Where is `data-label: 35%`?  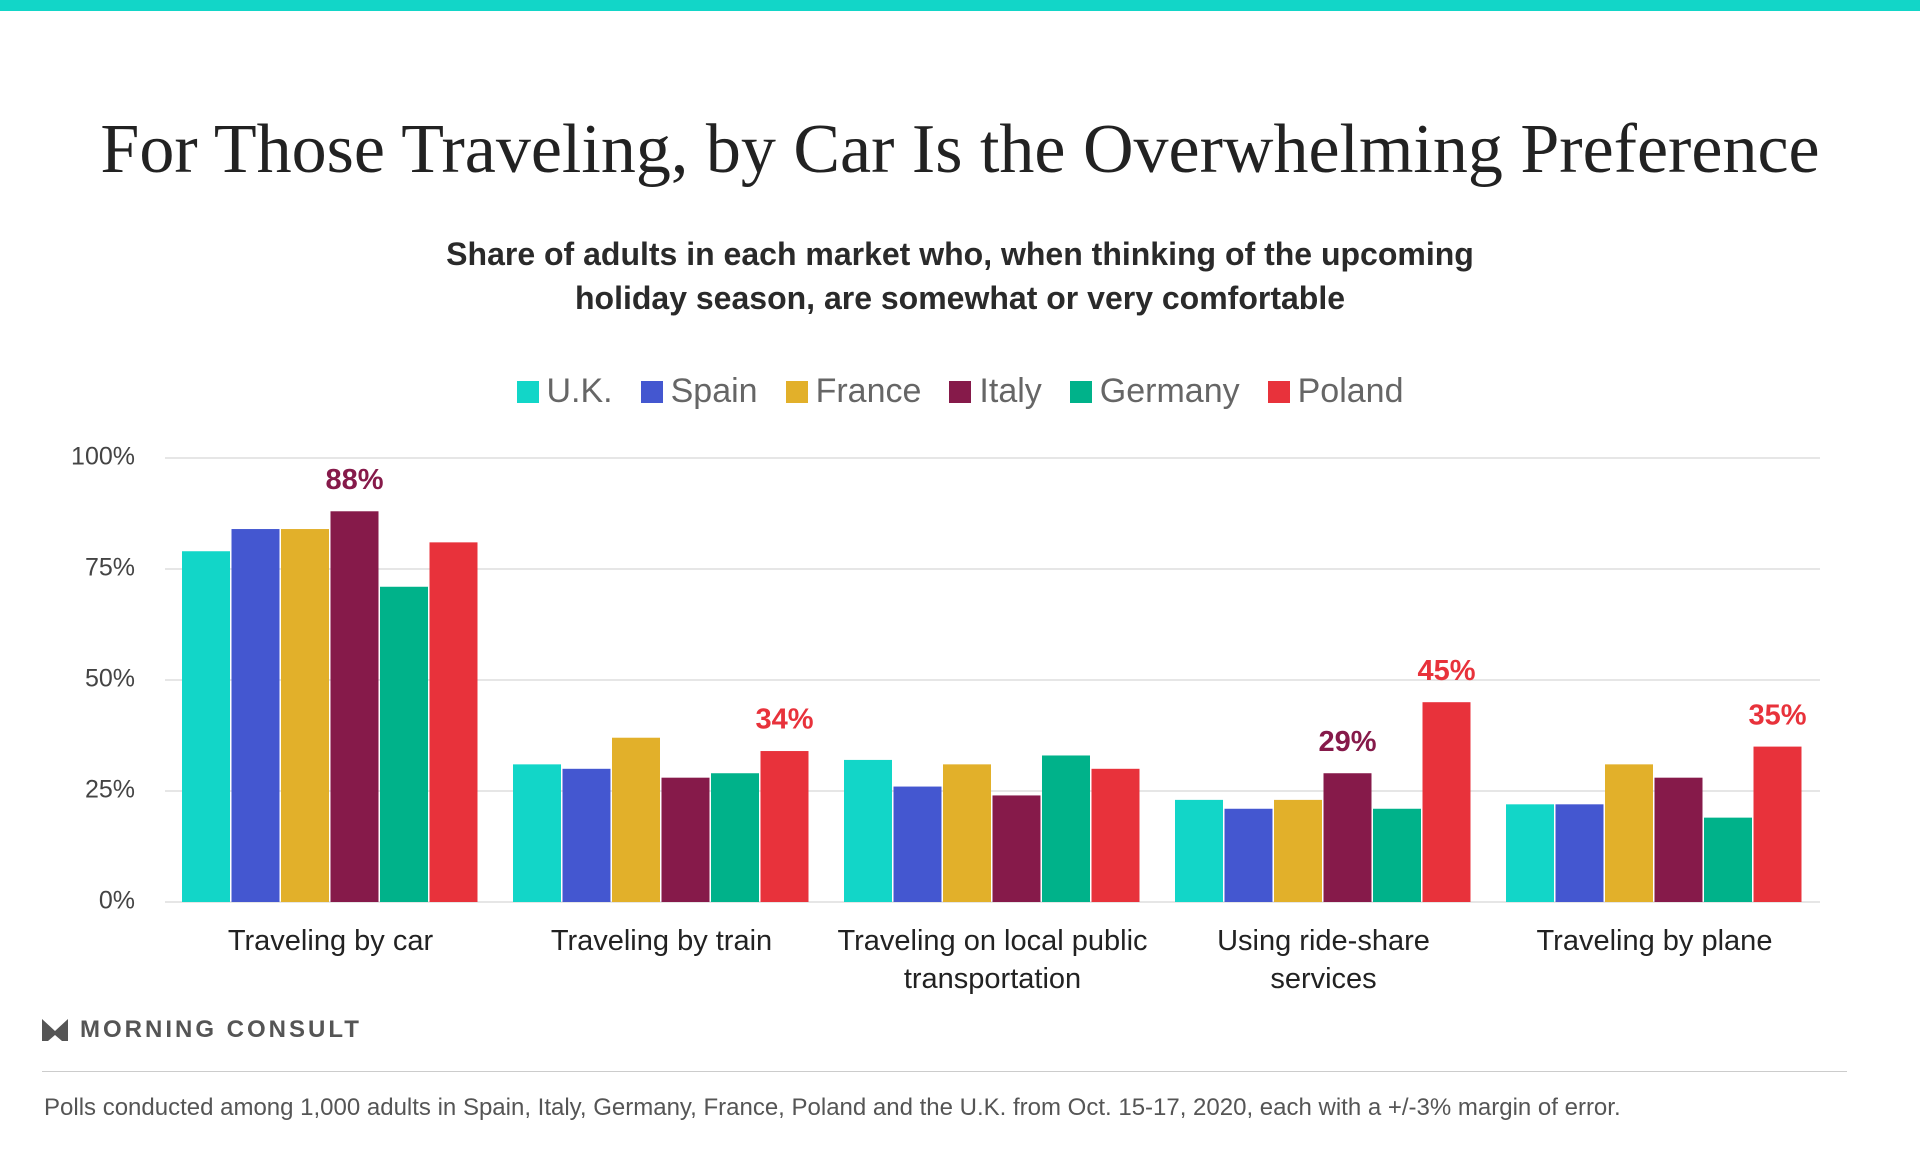
data-label: 35% is located at coordinates (1777, 715).